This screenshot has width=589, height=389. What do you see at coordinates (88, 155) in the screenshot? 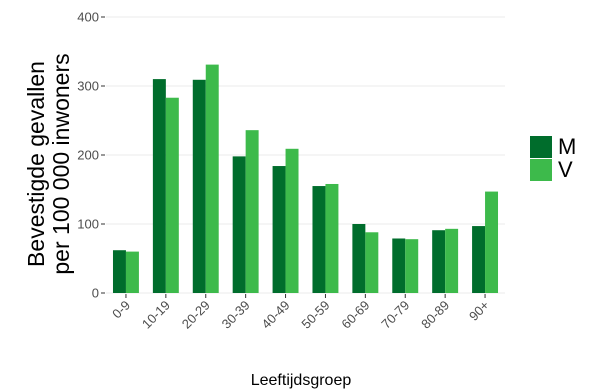
I see `y-tick-label: 200` at bounding box center [88, 155].